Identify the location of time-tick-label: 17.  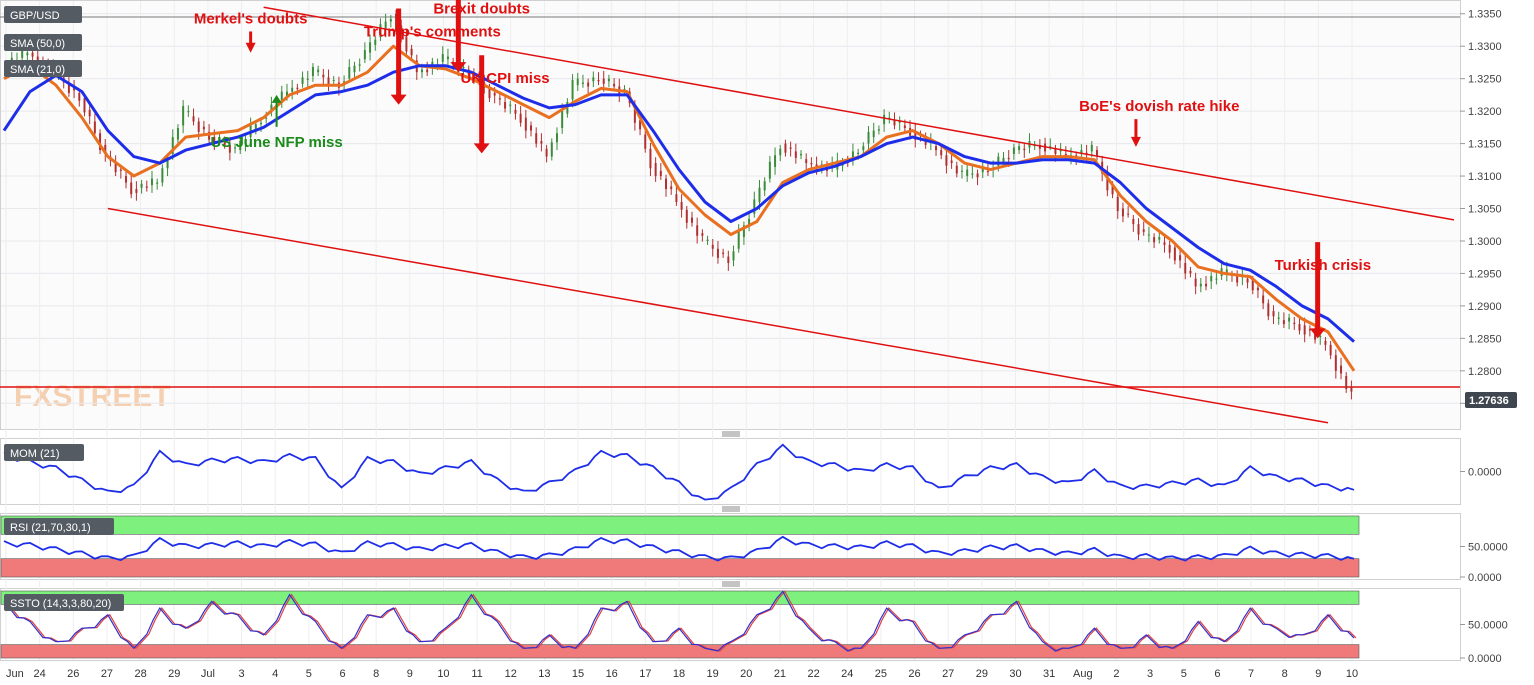
(645, 674).